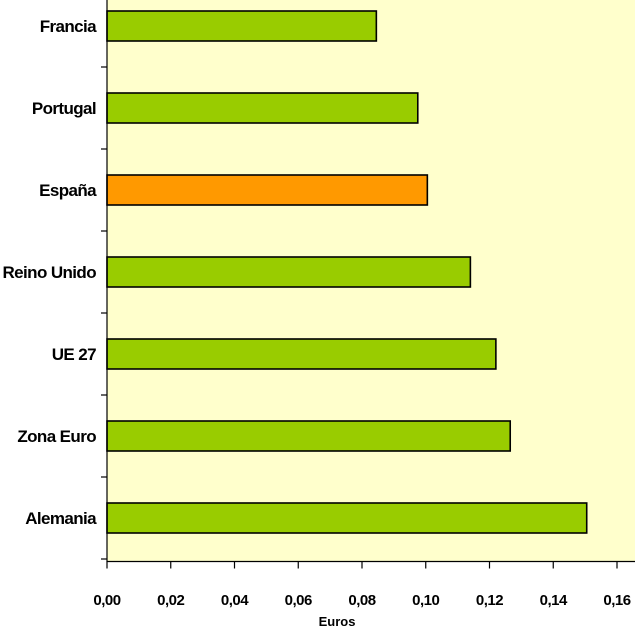  What do you see at coordinates (56, 436) in the screenshot?
I see `category-label: Zona Euro` at bounding box center [56, 436].